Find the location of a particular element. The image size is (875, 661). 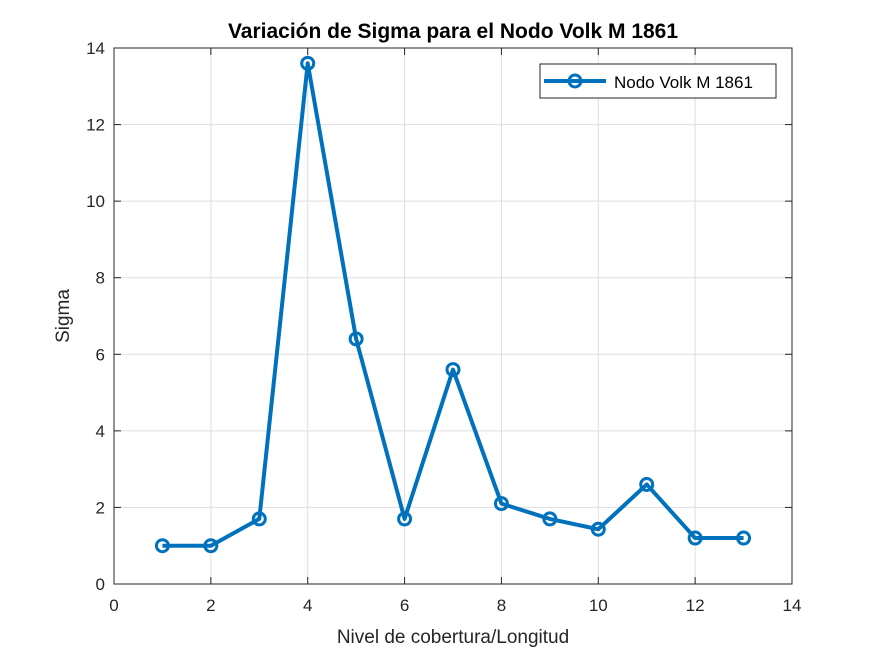

y-tick-label: 8 is located at coordinates (100, 278).